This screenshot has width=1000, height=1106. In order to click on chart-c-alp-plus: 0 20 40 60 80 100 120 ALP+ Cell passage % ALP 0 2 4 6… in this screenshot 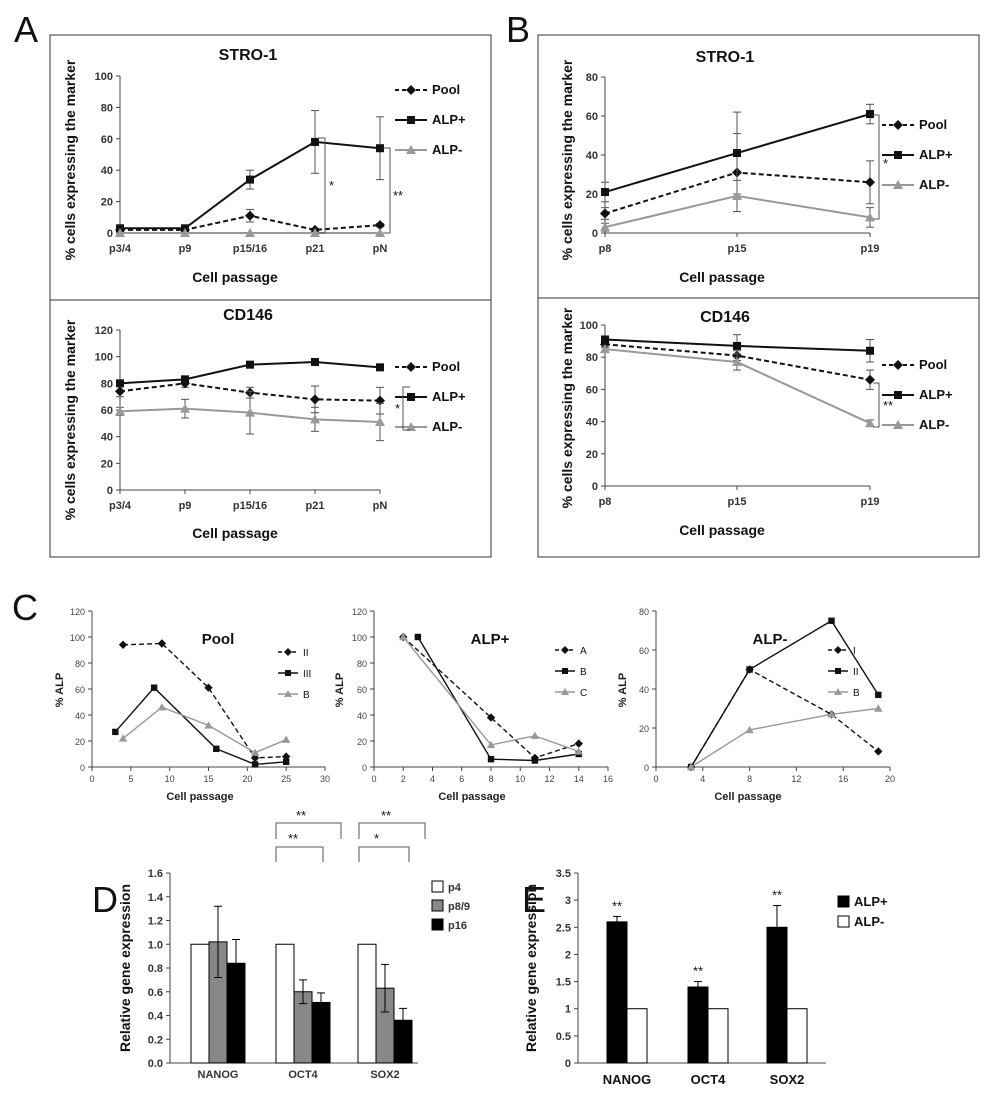, I will do `click(473, 705)`.